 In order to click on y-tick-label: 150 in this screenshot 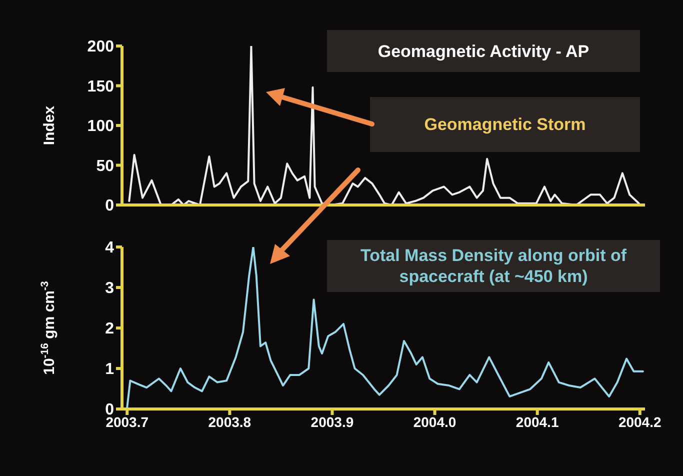, I will do `click(100, 87)`.